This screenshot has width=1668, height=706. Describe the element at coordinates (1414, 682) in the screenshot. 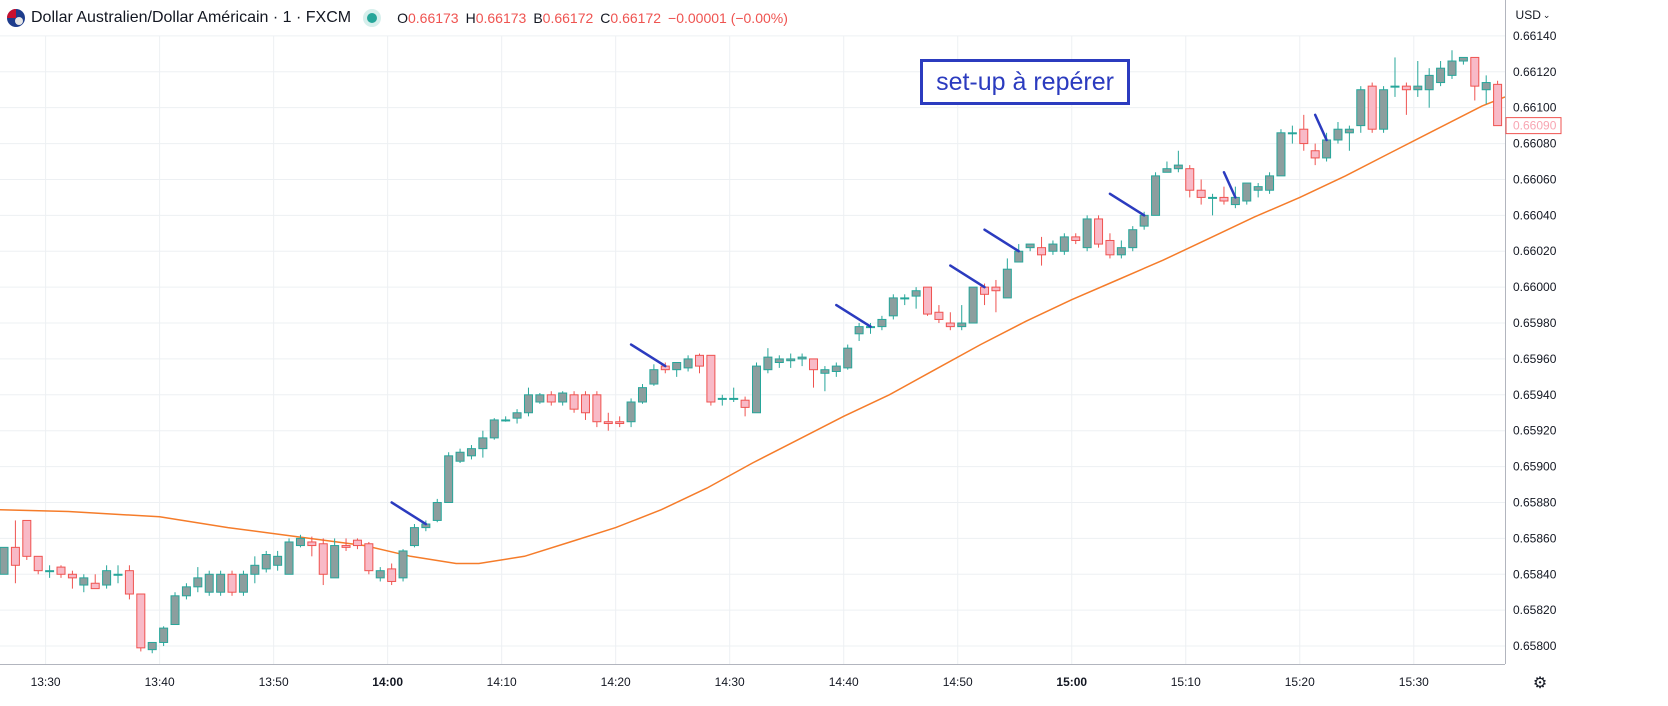

I see `time-tick-label: 15:30` at that location.